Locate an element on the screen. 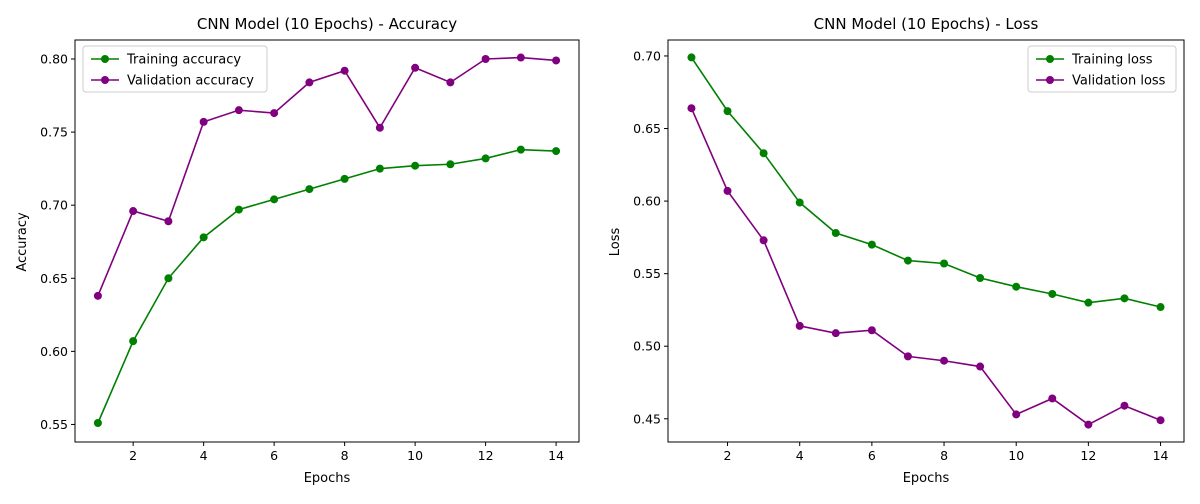  loss-y-tick-label: 0.60 is located at coordinates (647, 201).